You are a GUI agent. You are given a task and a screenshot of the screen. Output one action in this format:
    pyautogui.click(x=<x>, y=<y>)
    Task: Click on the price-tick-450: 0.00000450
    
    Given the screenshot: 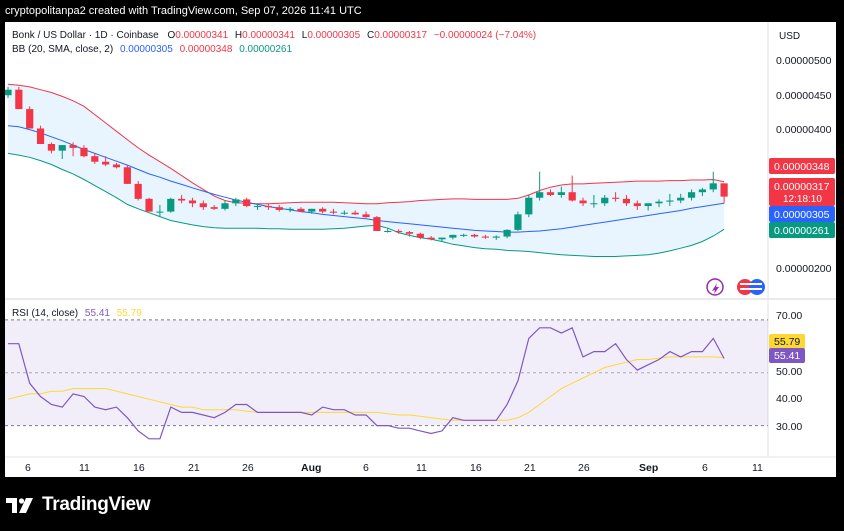 What is the action you would take?
    pyautogui.click(x=804, y=96)
    